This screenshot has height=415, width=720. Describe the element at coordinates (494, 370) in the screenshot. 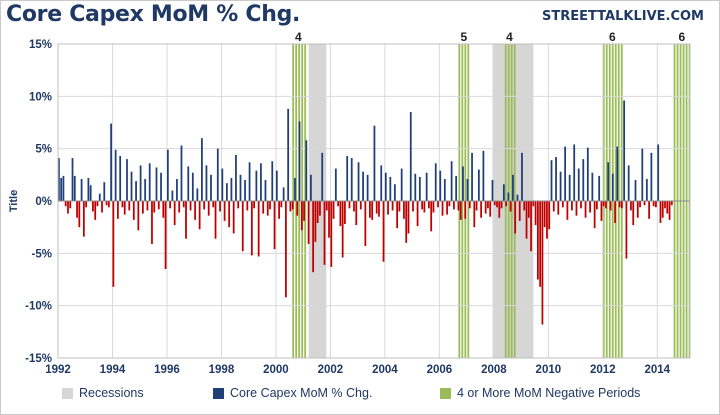

I see `x-tick-label: 2008` at that location.